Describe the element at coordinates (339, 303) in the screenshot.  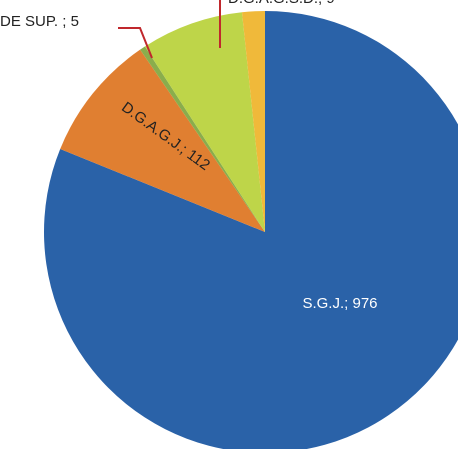
I see `data-label: S.G.J.; 976` at that location.